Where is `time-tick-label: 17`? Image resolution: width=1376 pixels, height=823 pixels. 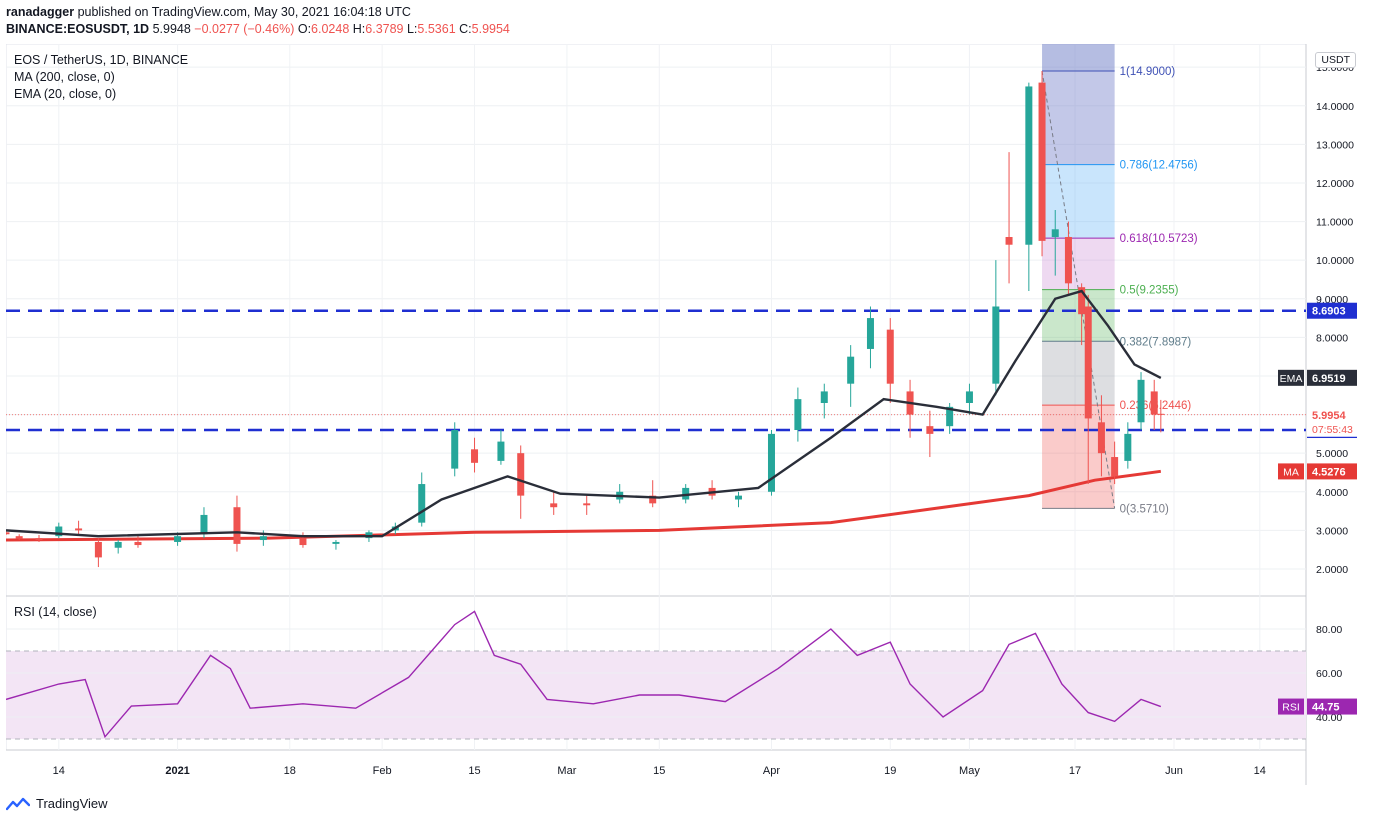
time-tick-label: 17 is located at coordinates (1075, 771).